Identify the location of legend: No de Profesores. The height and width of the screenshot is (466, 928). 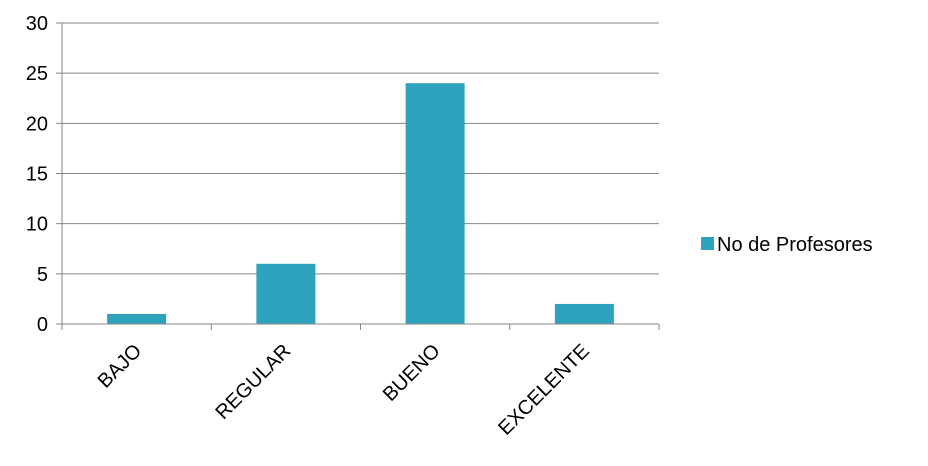
(787, 245).